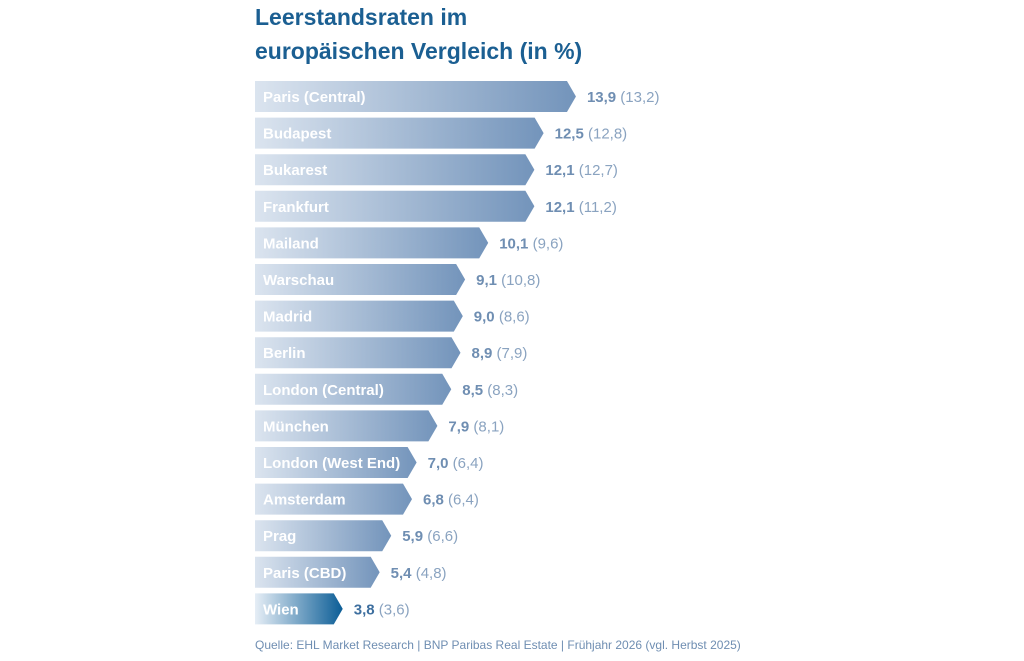 The image size is (1024, 661). What do you see at coordinates (472, 390) in the screenshot?
I see `value-current: 8,5` at bounding box center [472, 390].